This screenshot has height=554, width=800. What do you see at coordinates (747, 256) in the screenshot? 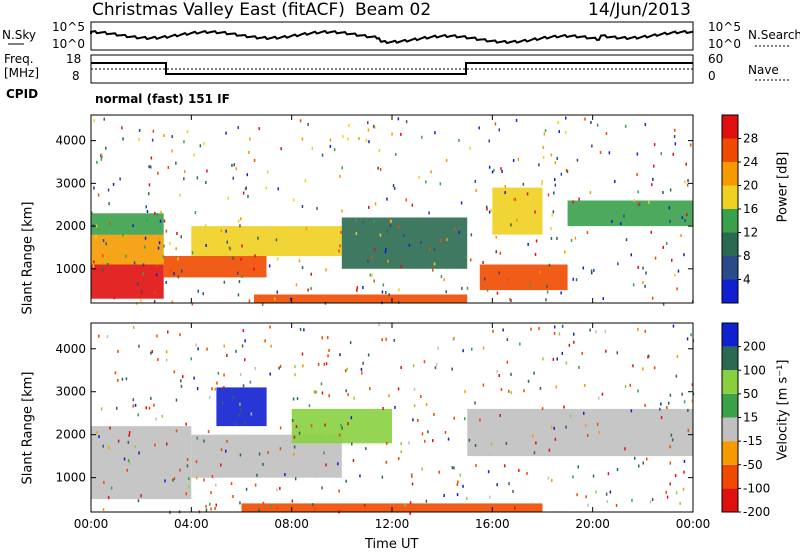
I see `power-colorbar-label-1: 8` at bounding box center [747, 256].